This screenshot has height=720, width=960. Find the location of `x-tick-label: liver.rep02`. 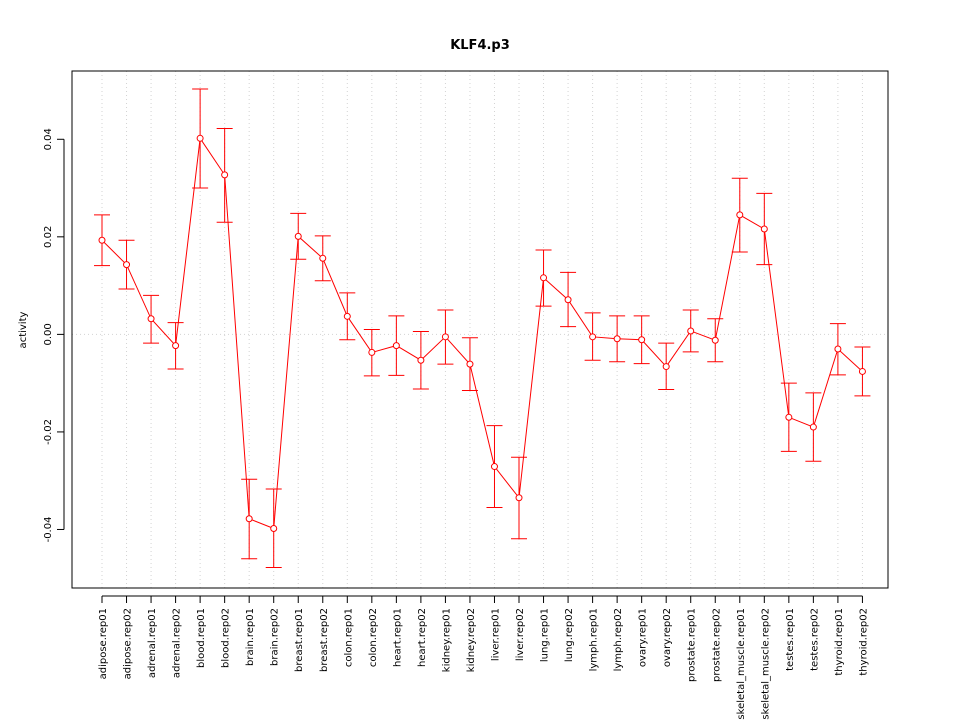

x-tick-label: liver.rep02 is located at coordinates (520, 634).